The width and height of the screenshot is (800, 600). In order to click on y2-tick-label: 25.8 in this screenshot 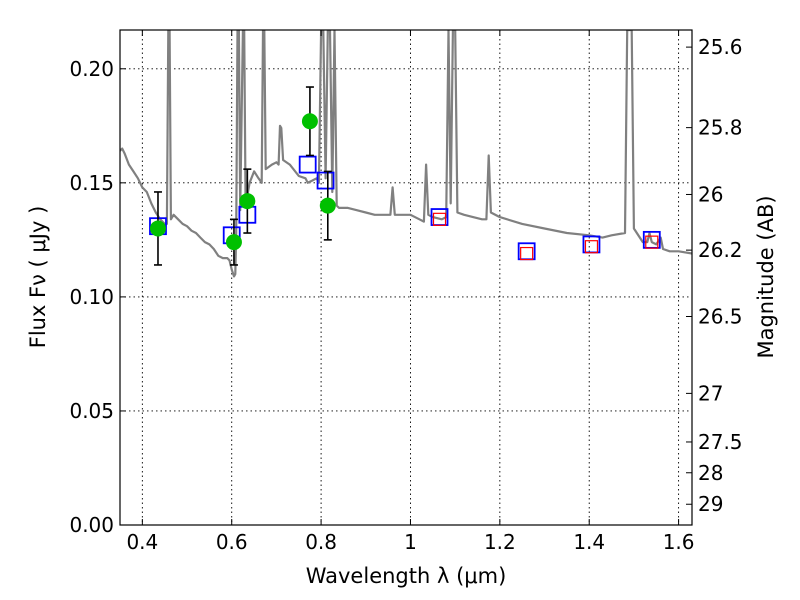, I will do `click(720, 128)`.